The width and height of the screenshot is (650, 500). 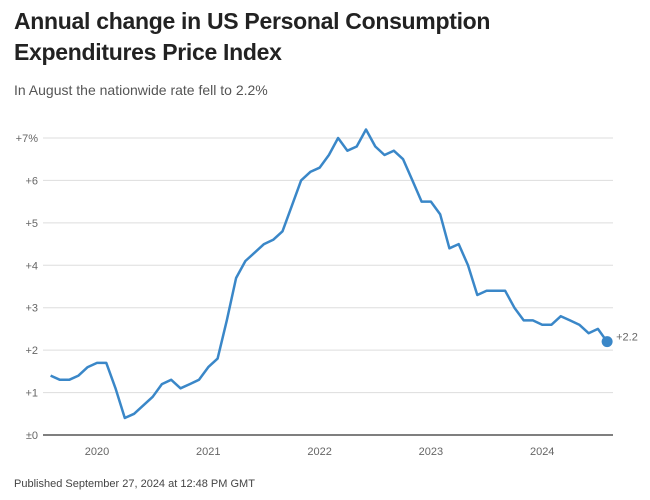 What do you see at coordinates (31, 351) in the screenshot?
I see `y-tick-label: +2` at bounding box center [31, 351].